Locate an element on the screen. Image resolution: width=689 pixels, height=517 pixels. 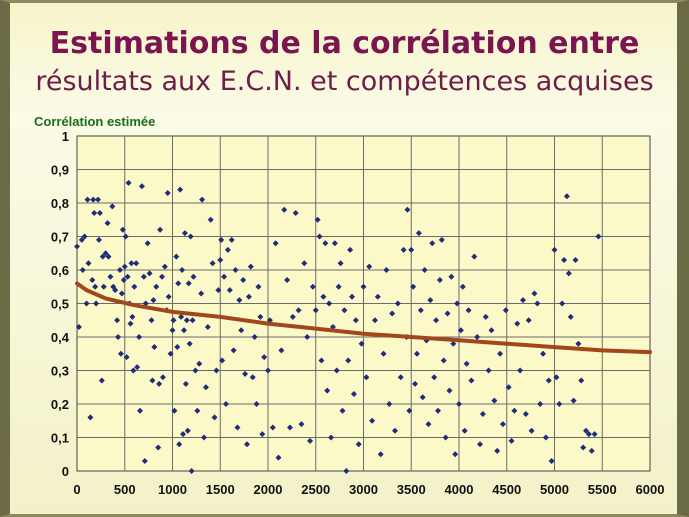
slide-title-line1: Estimations de la corrélation entre is located at coordinates (344, 43).